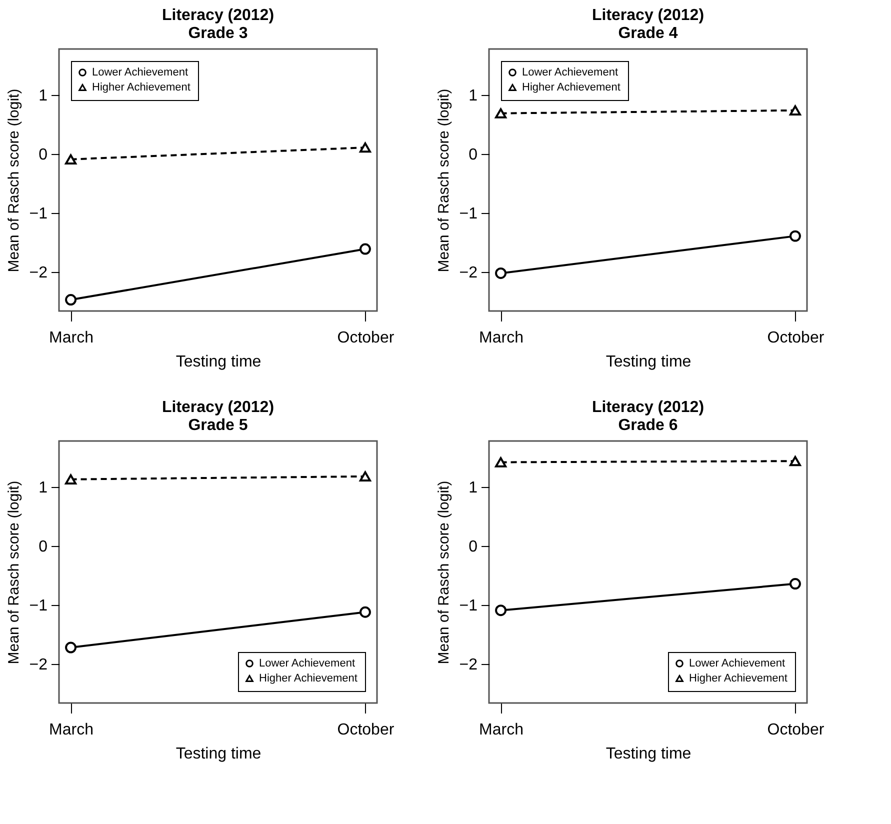 The height and width of the screenshot is (824, 891). I want to click on chart-subtitle: Grade 5, so click(218, 425).